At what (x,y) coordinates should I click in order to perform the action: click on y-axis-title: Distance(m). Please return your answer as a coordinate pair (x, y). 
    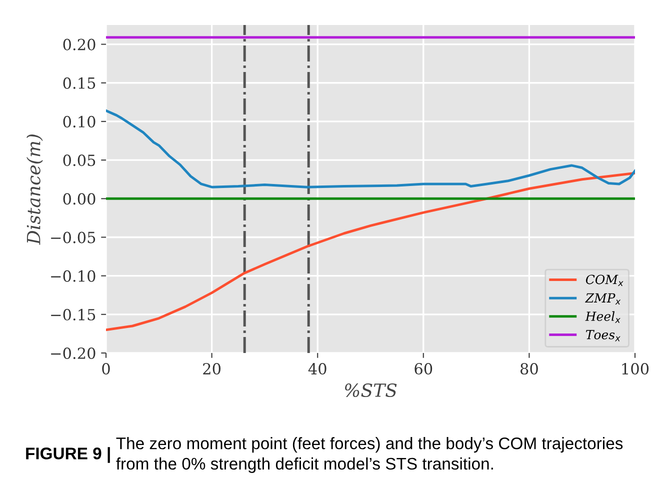
    Looking at the image, I should click on (34, 189).